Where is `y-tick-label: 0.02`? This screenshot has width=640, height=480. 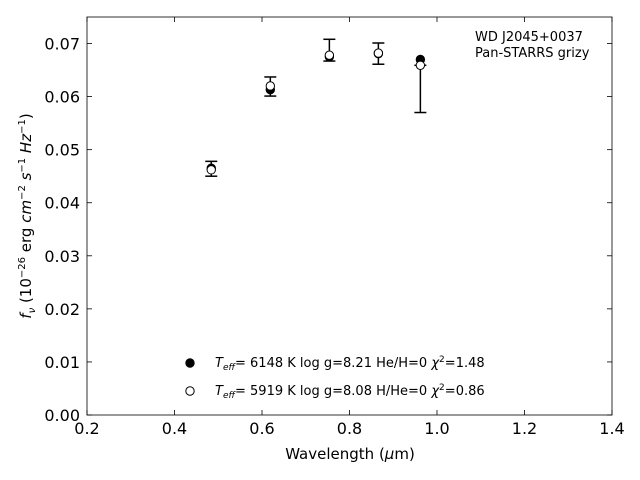
y-tick-label: 0.02 is located at coordinates (62, 309).